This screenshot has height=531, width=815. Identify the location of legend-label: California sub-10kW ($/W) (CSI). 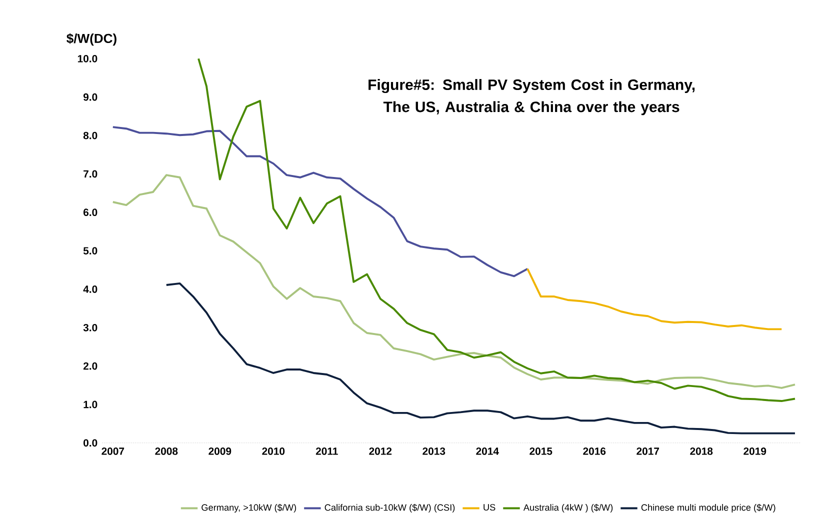
(389, 508).